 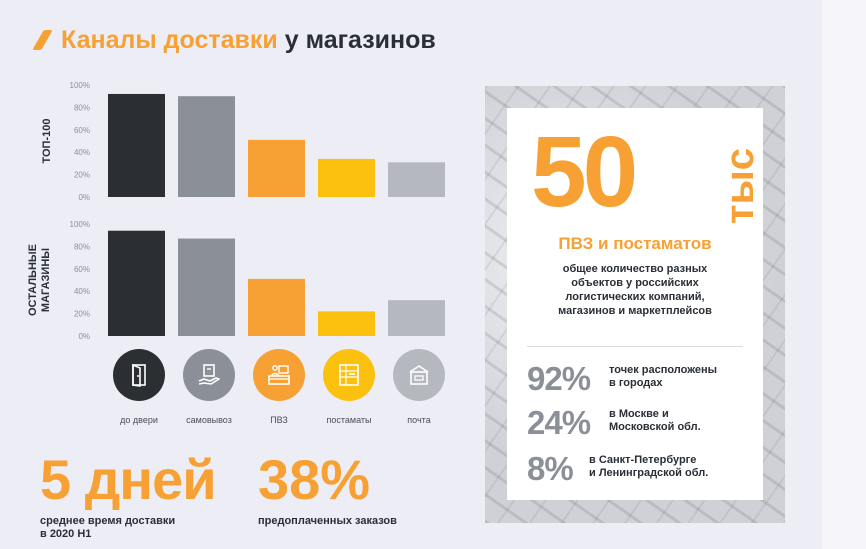 I want to click on parcel-locker-icon, so click(x=349, y=375).